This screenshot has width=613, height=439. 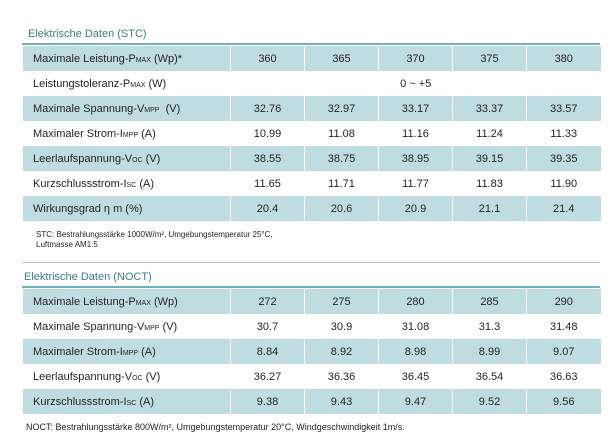 I want to click on value-cell: 32.76, so click(x=267, y=108).